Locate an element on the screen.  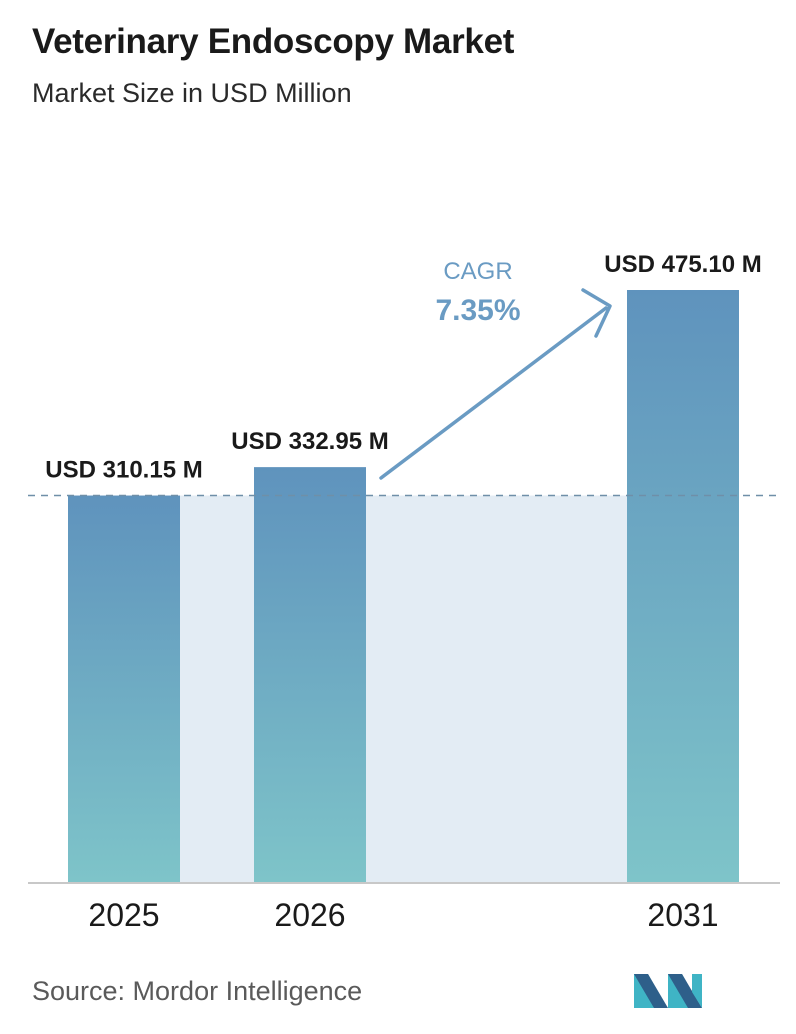
cagr-label: CAGR is located at coordinates (477, 271).